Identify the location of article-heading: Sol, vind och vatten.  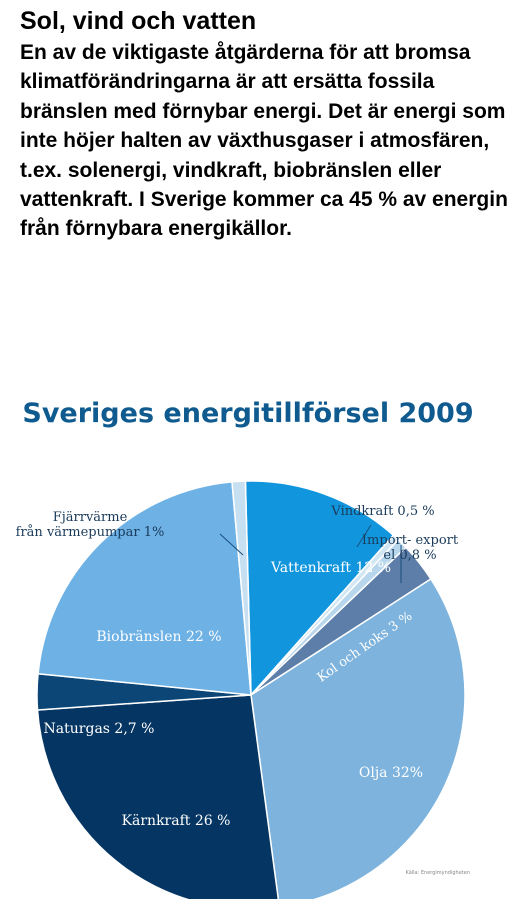
(138, 21).